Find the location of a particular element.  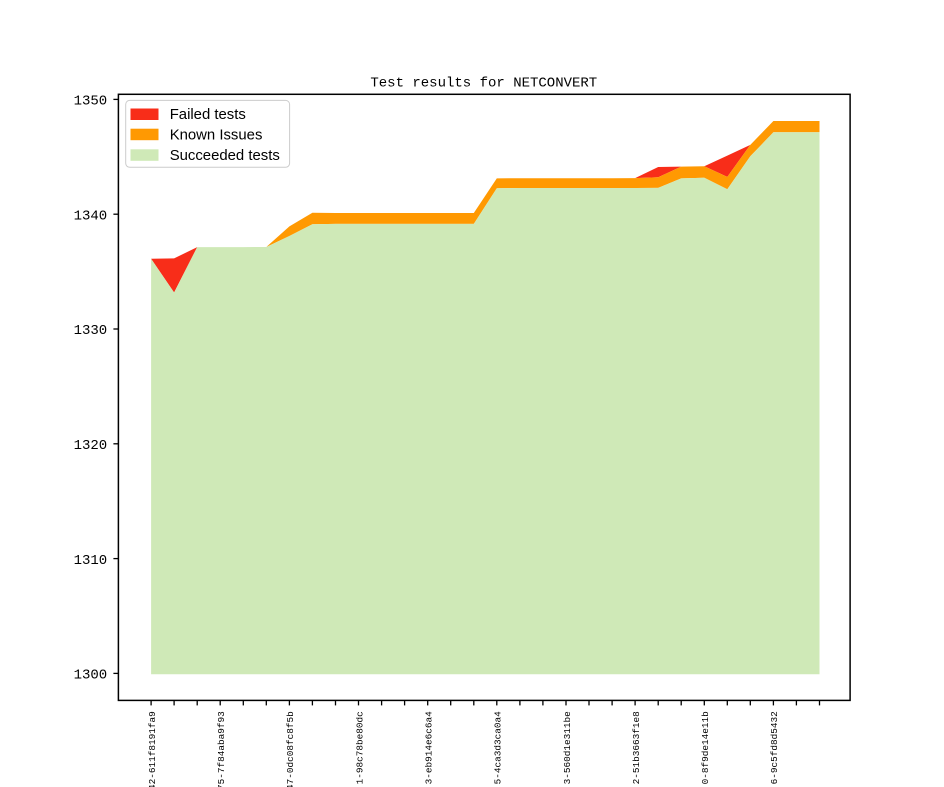

svg-text: 1-98c78be80dc is located at coordinates (359, 747).